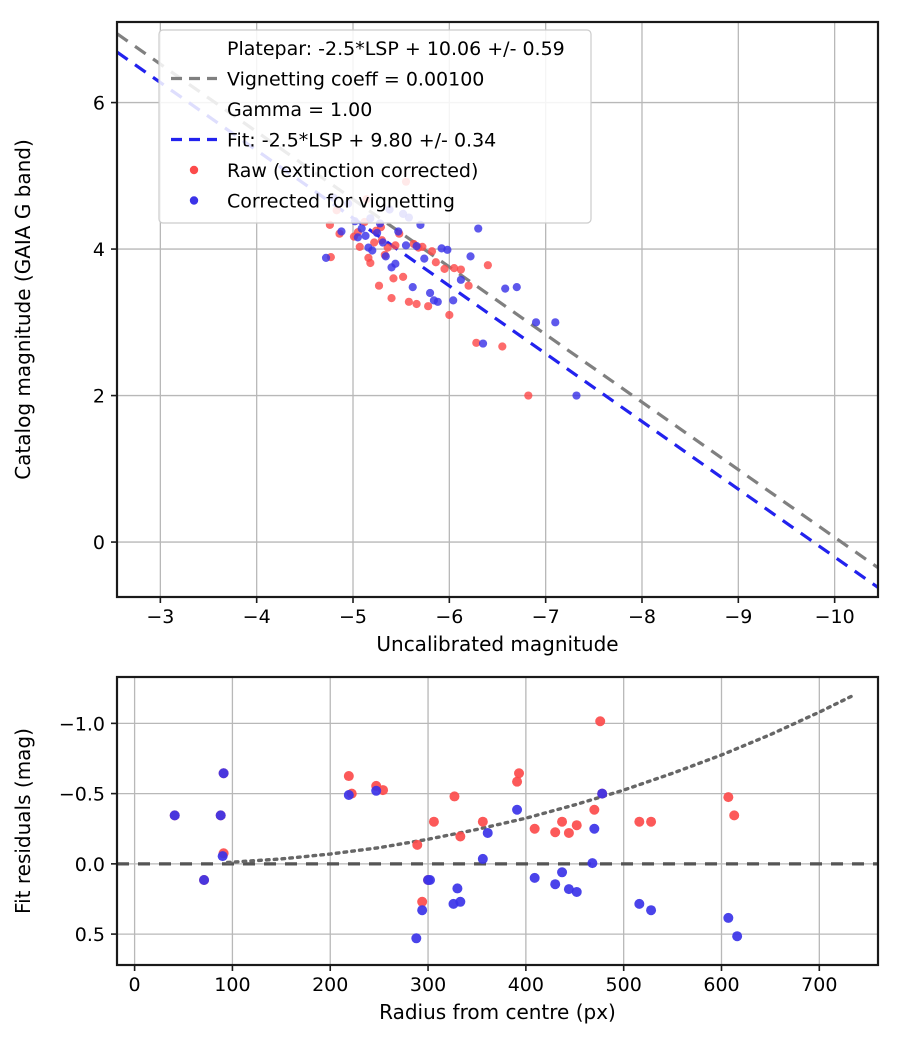 The height and width of the screenshot is (1050, 900). I want to click on xtick-label: −4, so click(257, 617).